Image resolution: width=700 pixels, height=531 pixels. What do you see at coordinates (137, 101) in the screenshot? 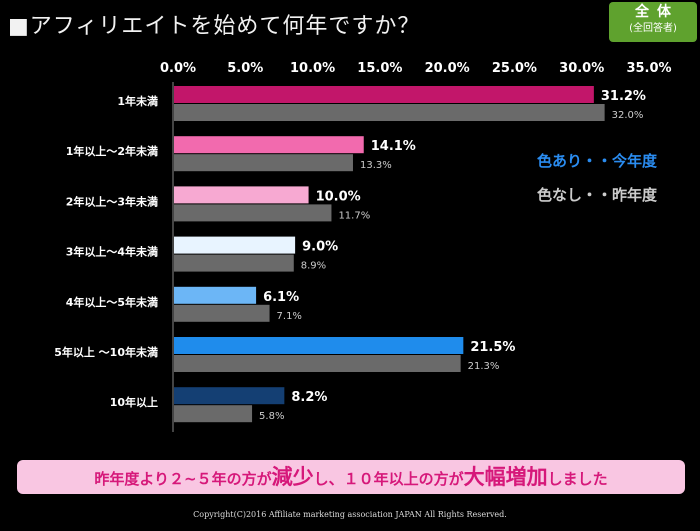
I see `category-label: 1年未満` at bounding box center [137, 101].